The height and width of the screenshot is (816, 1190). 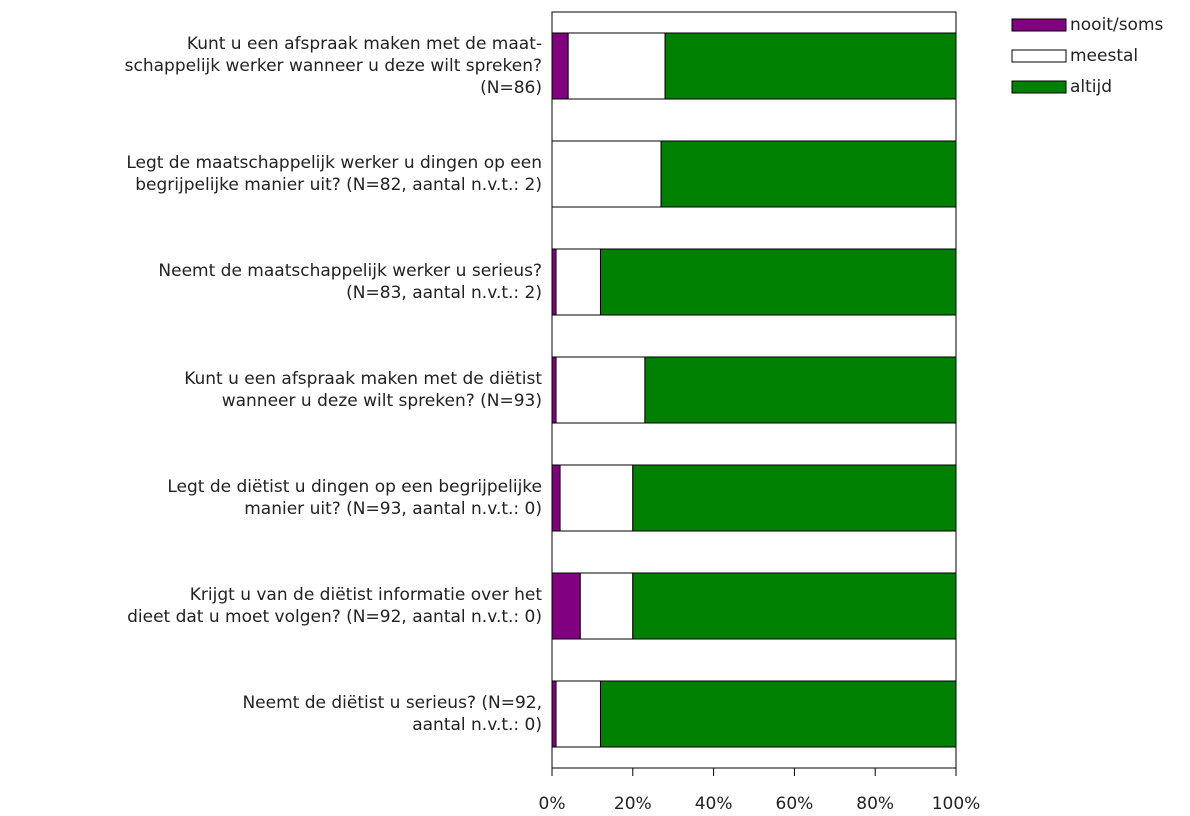 I want to click on x-tick-label: 0%, so click(x=552, y=804).